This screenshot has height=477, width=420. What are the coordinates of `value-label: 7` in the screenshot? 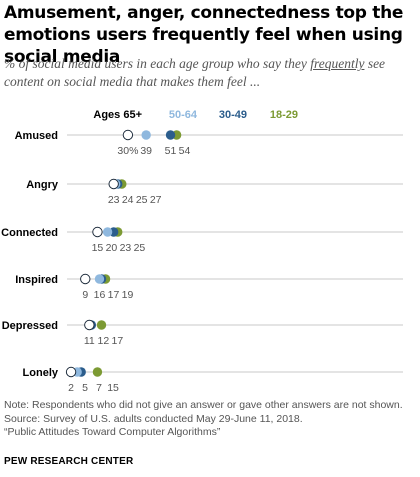 It's located at (99, 388).